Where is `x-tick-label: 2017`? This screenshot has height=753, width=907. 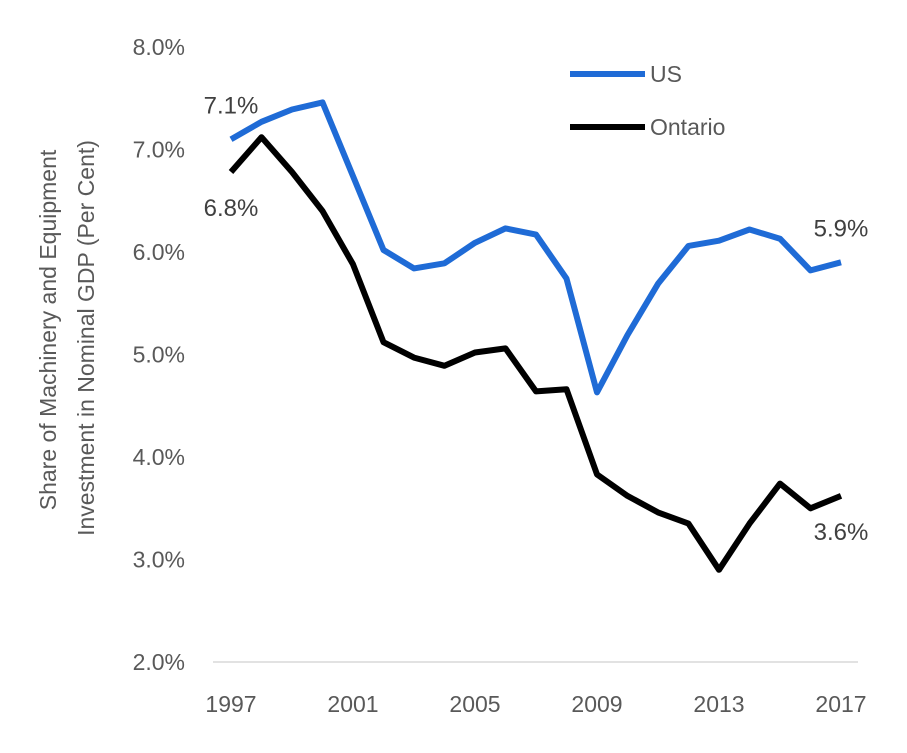 x-tick-label: 2017 is located at coordinates (840, 704).